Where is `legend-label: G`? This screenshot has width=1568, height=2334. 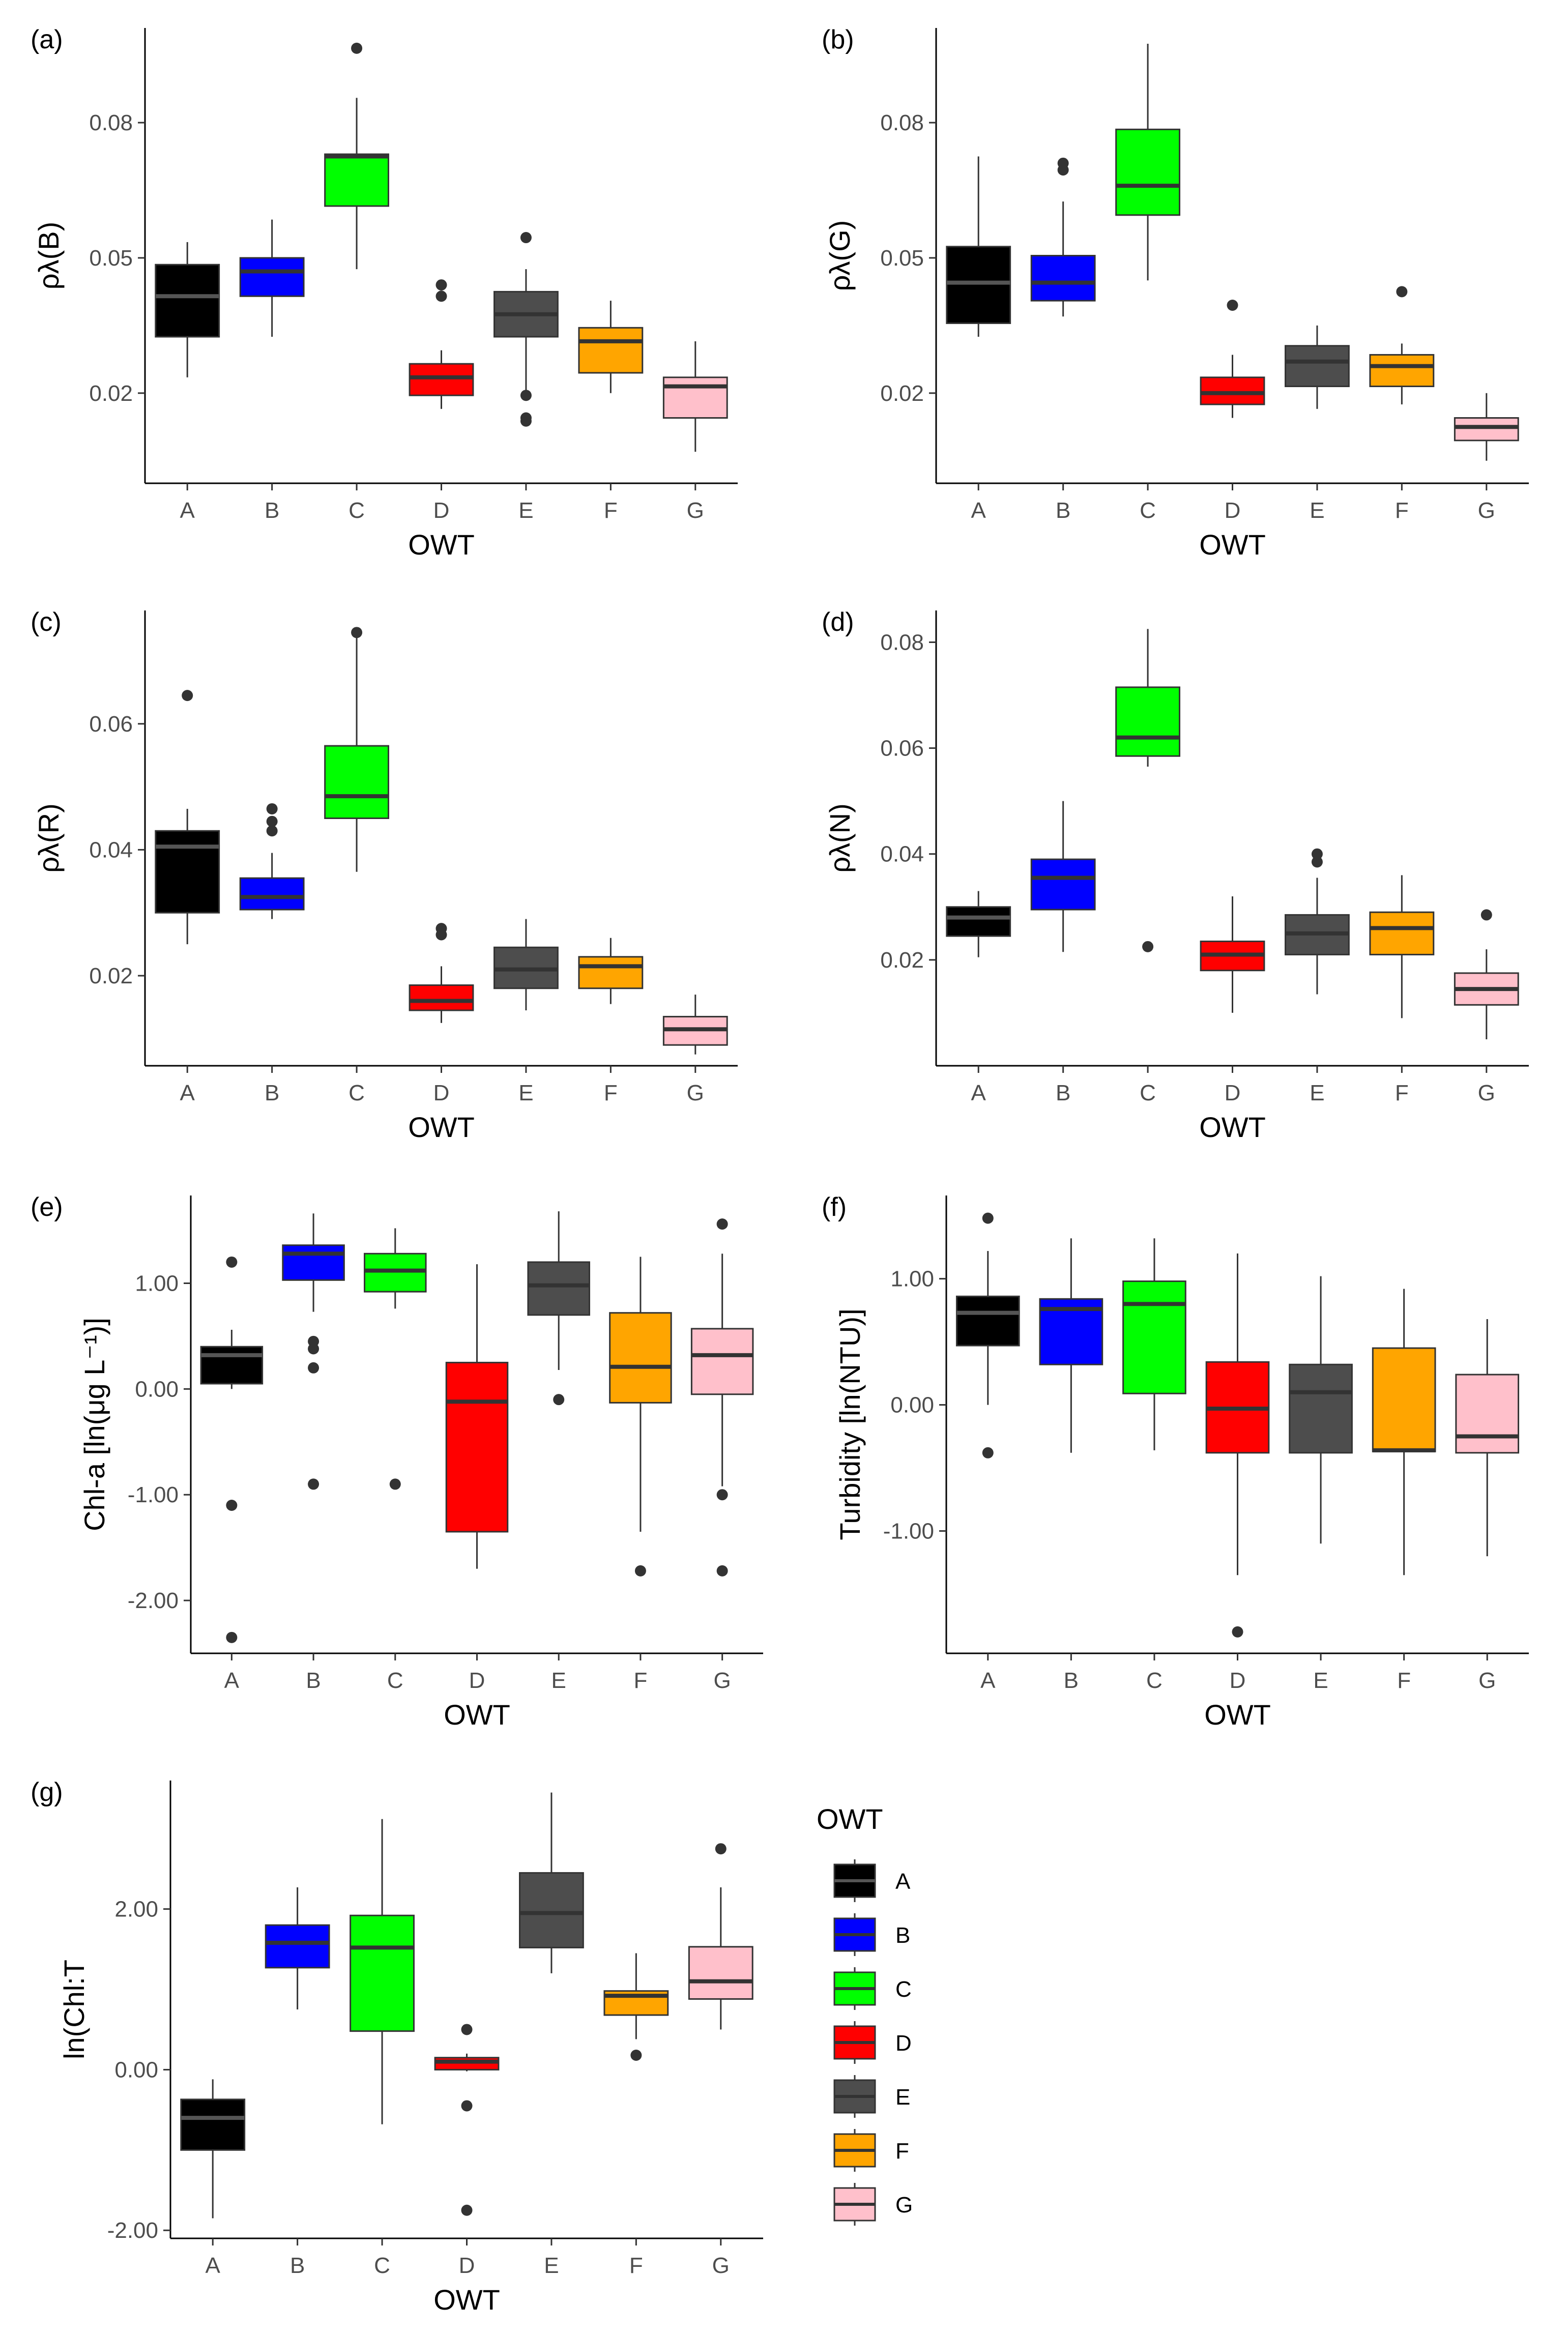 legend-label: G is located at coordinates (904, 2205).